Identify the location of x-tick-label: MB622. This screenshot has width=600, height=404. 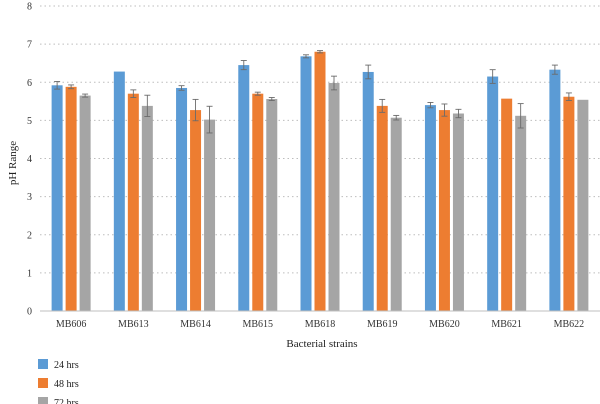
(569, 324).